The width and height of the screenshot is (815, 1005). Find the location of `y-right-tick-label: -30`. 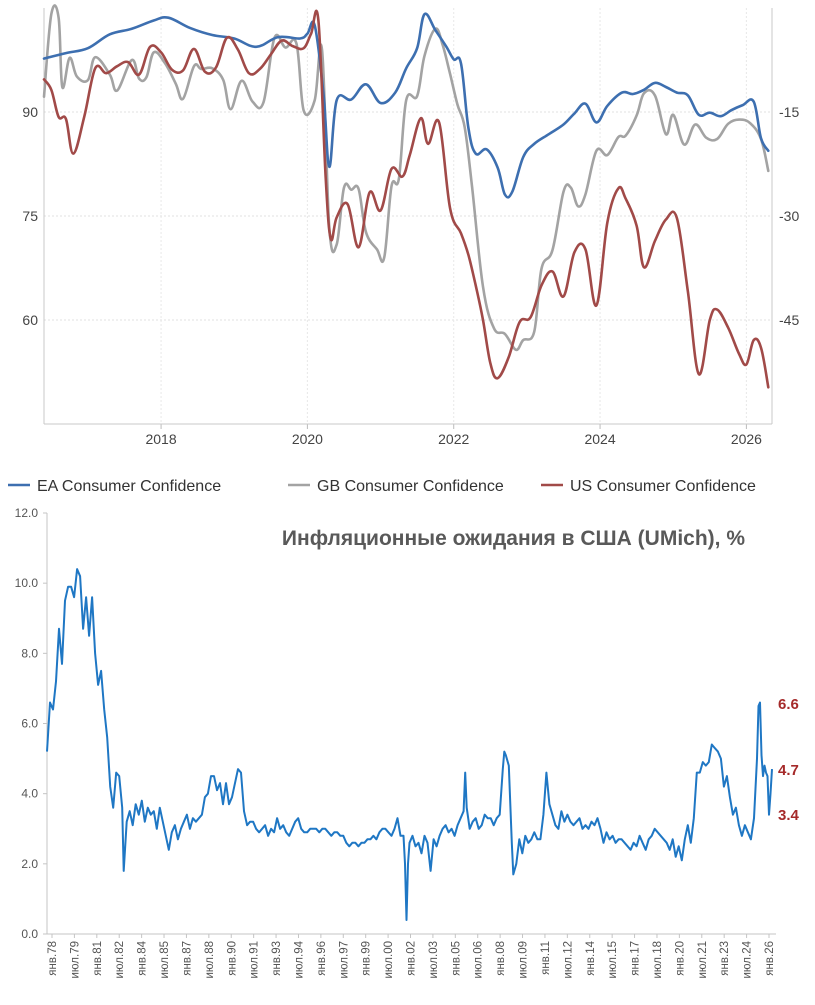

y-right-tick-label: -30 is located at coordinates (789, 216).